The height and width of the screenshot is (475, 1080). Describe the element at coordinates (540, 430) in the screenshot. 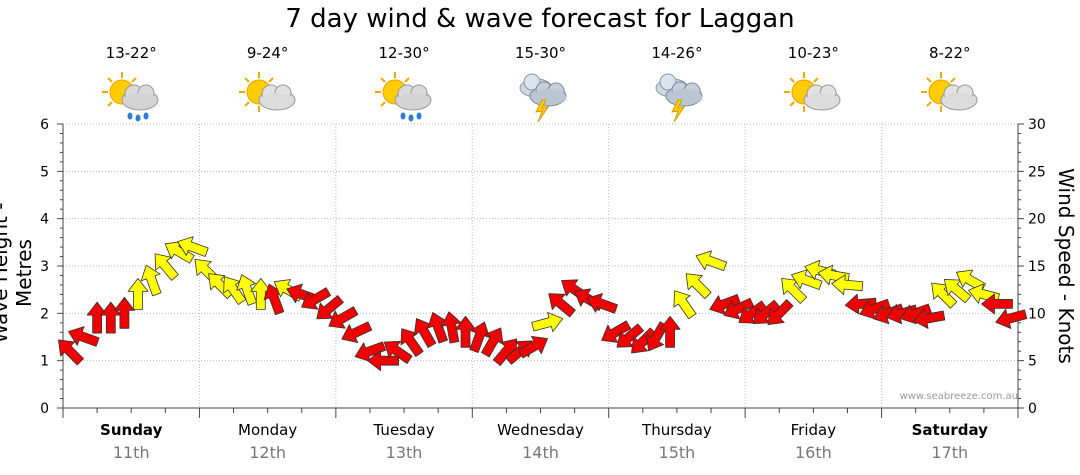

I see `x-day-label: Wednesday` at that location.